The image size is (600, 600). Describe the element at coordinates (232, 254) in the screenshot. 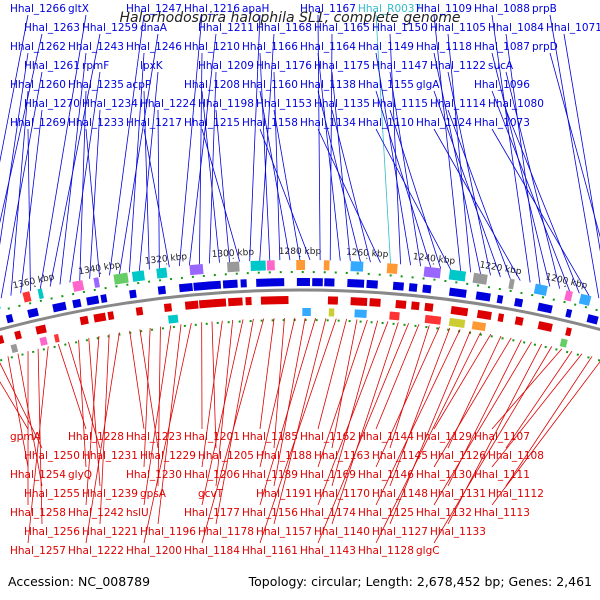

I see `tick-label: 1300 kbp` at that location.